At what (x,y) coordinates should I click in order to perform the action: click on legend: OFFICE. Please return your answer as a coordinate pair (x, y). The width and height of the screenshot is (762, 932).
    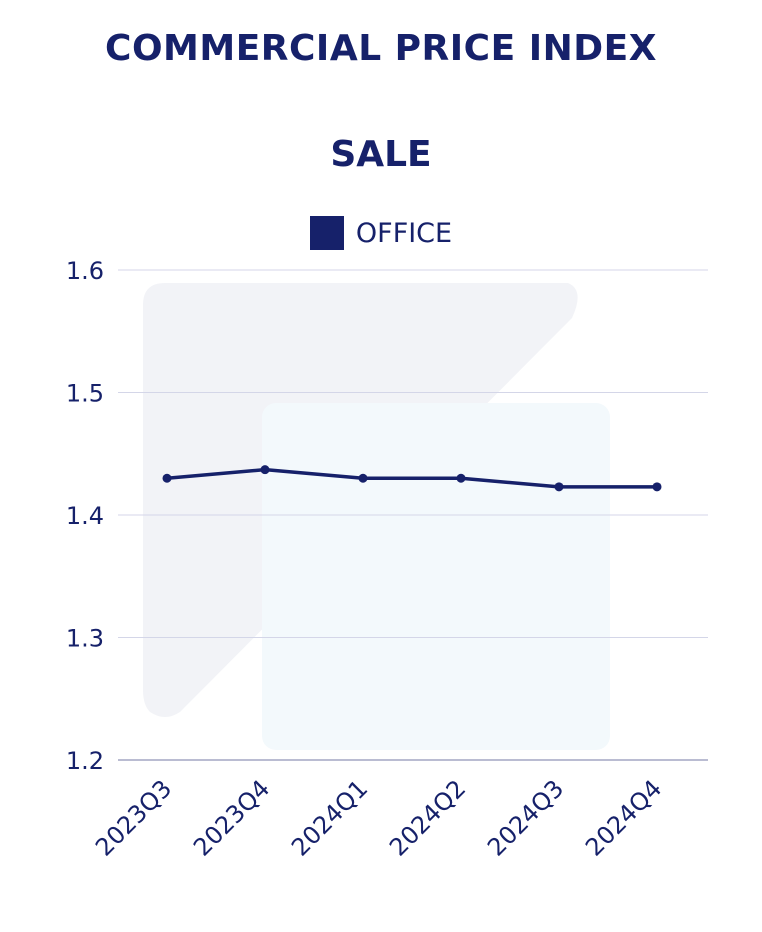
    Looking at the image, I should click on (381, 233).